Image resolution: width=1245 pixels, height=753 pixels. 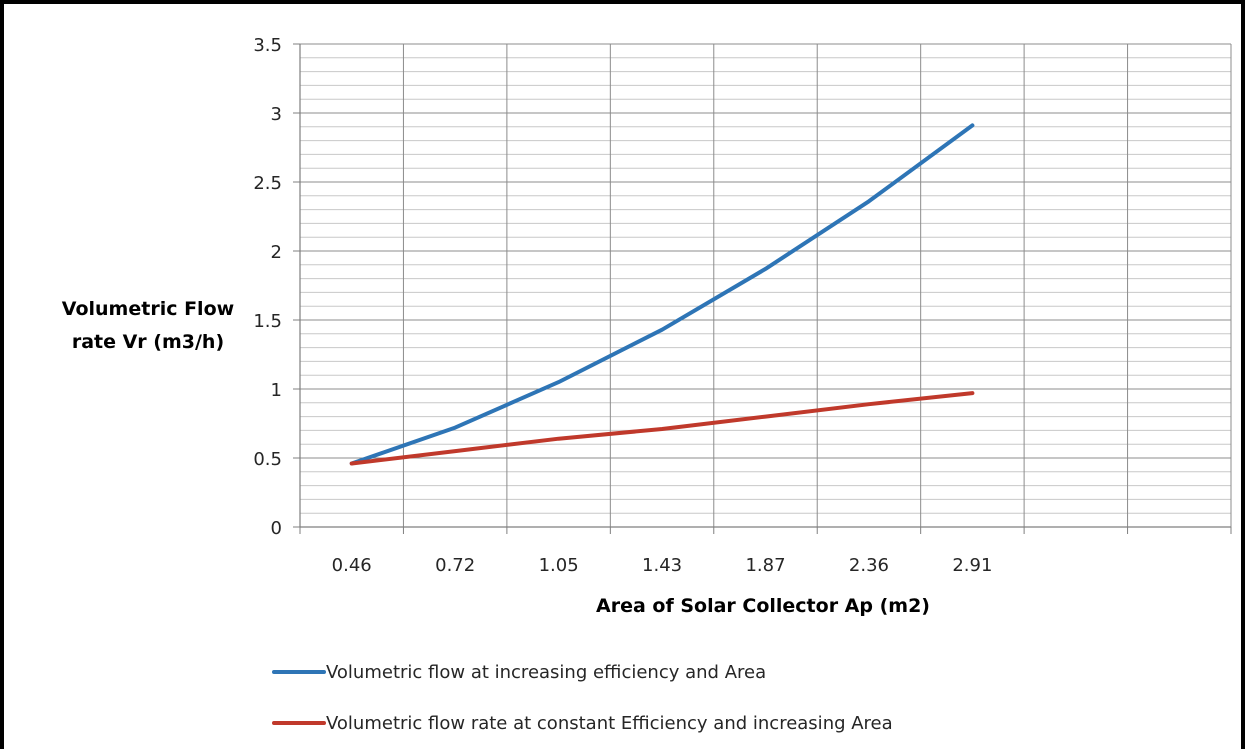 I want to click on x-tick-label: 2.91, so click(x=972, y=565).